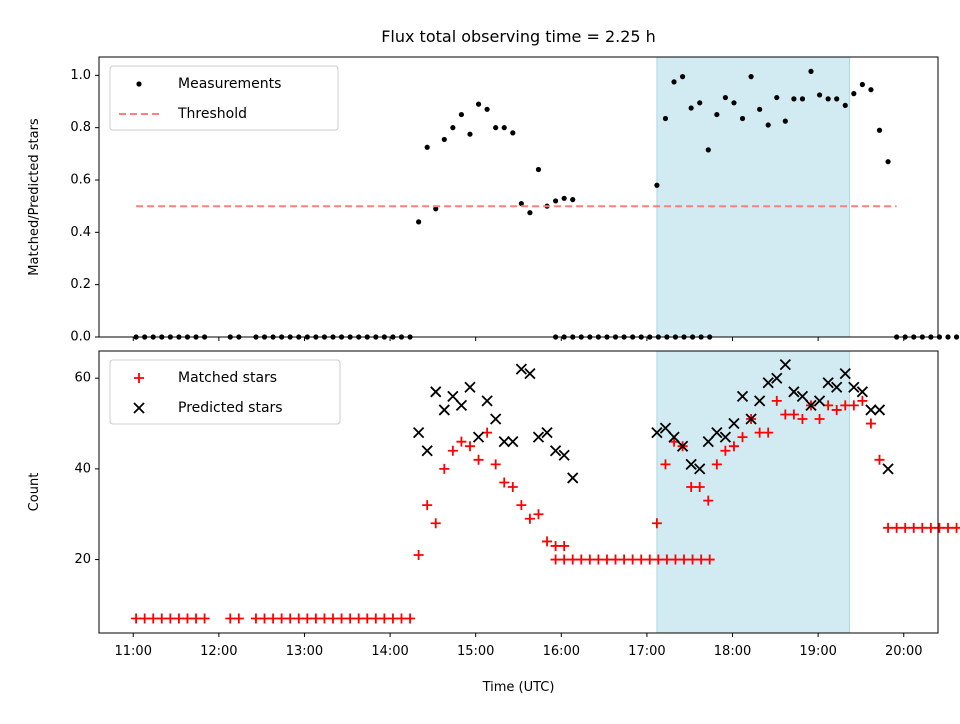 The height and width of the screenshot is (724, 960). What do you see at coordinates (34, 197) in the screenshot?
I see `panel1-y-axis-label: Matched/Predicted stars` at bounding box center [34, 197].